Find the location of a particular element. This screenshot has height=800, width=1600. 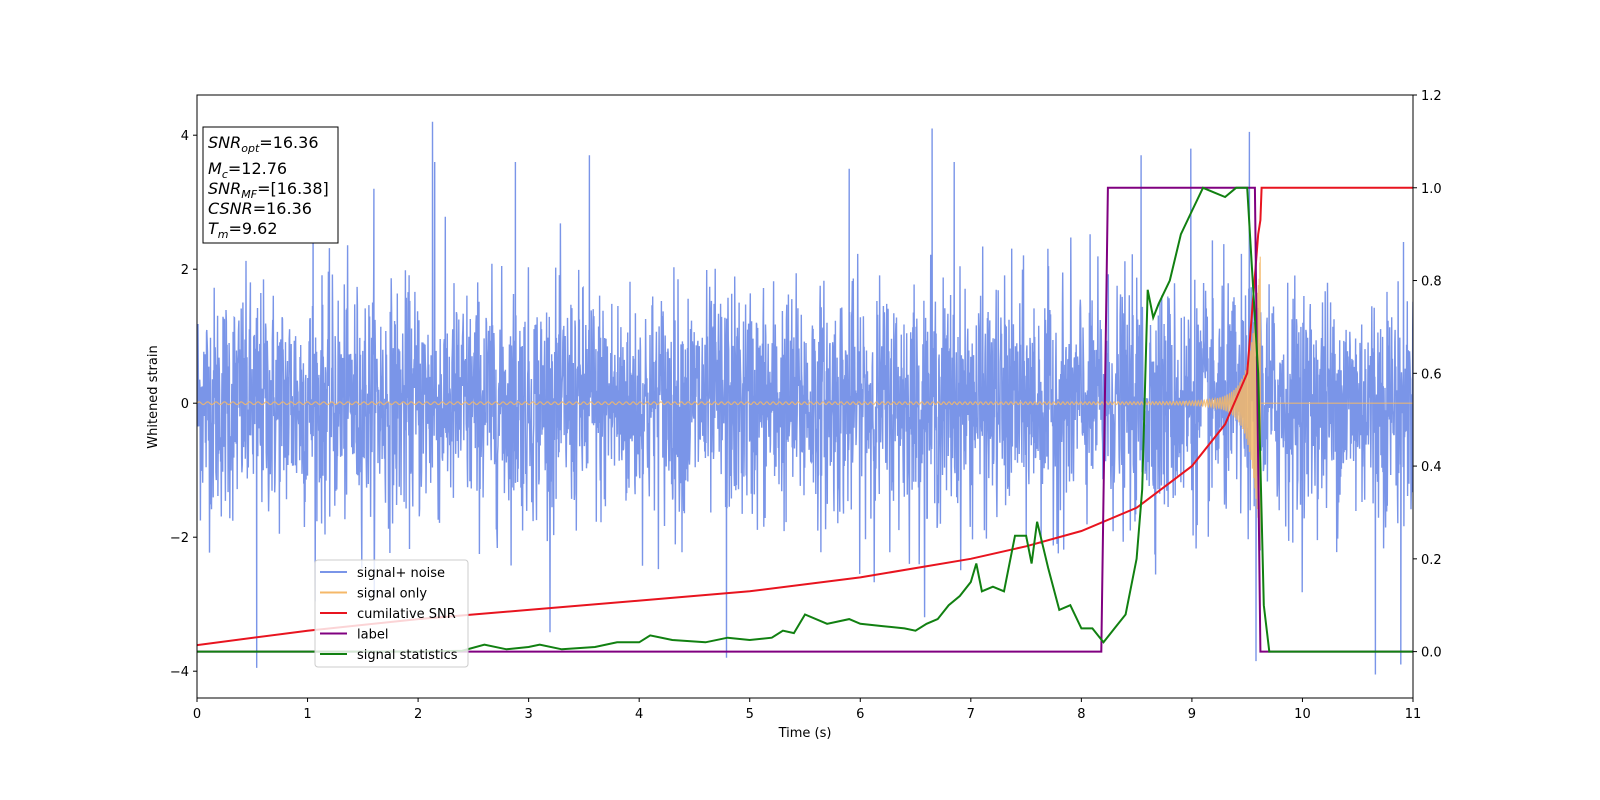

y-right-tick-label: 0.4 is located at coordinates (1431, 467).